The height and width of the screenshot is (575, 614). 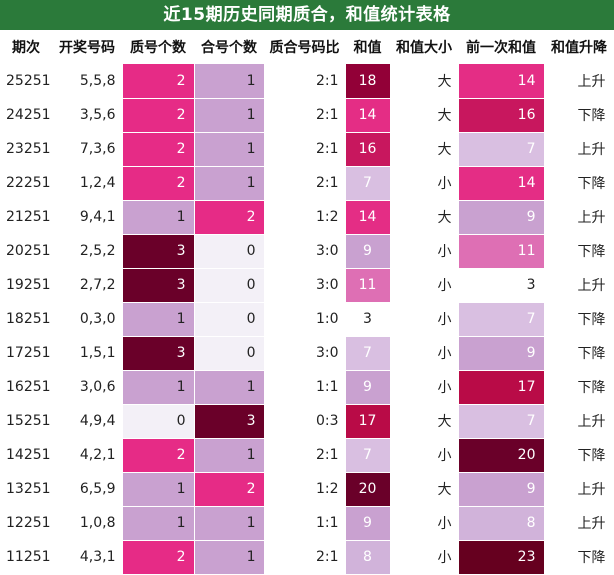 What do you see at coordinates (307, 217) in the screenshot?
I see `table-row: 21251 9,4,1 1 2 1:2 14 大 9 上升` at bounding box center [307, 217].